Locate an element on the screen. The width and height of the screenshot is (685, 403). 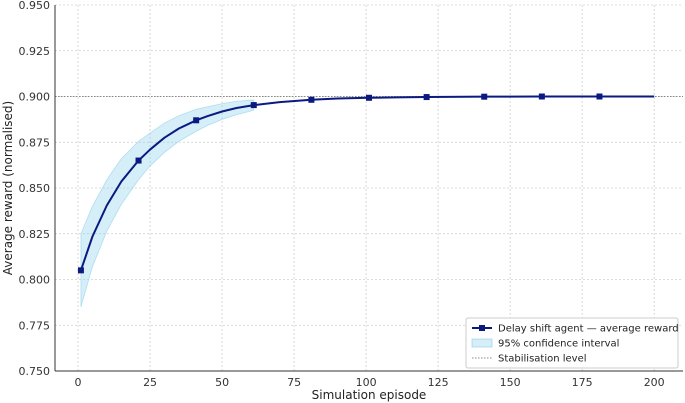
x-axis-label: Simulation episode is located at coordinates (369, 395).